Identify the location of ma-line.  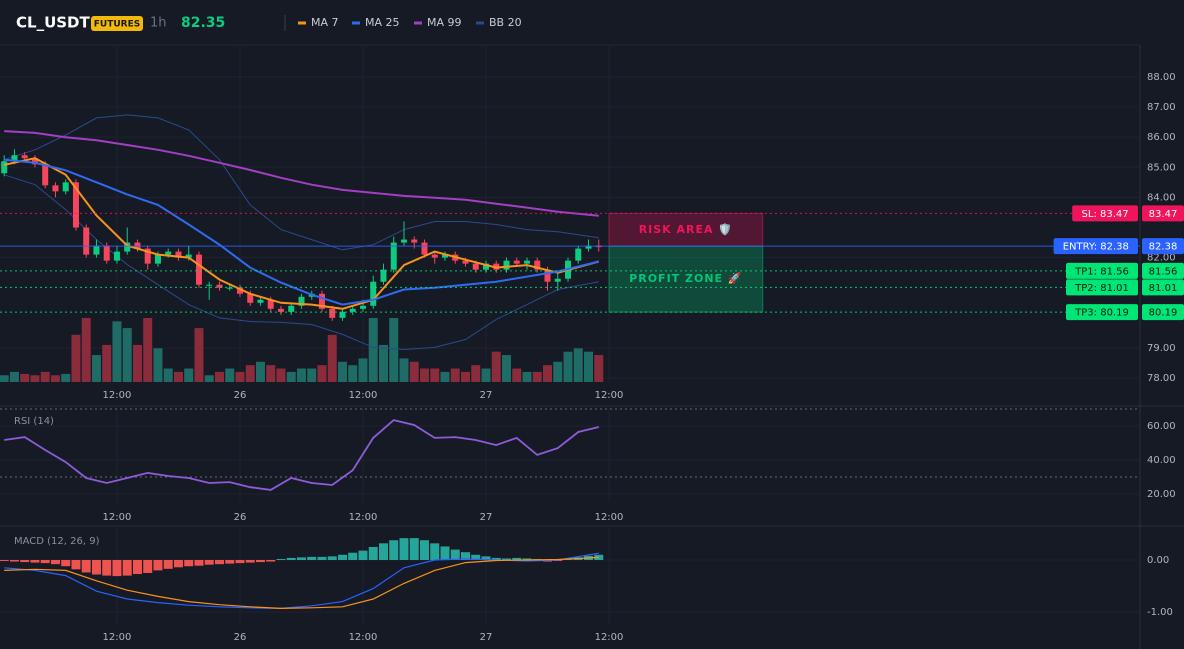
(301, 233).